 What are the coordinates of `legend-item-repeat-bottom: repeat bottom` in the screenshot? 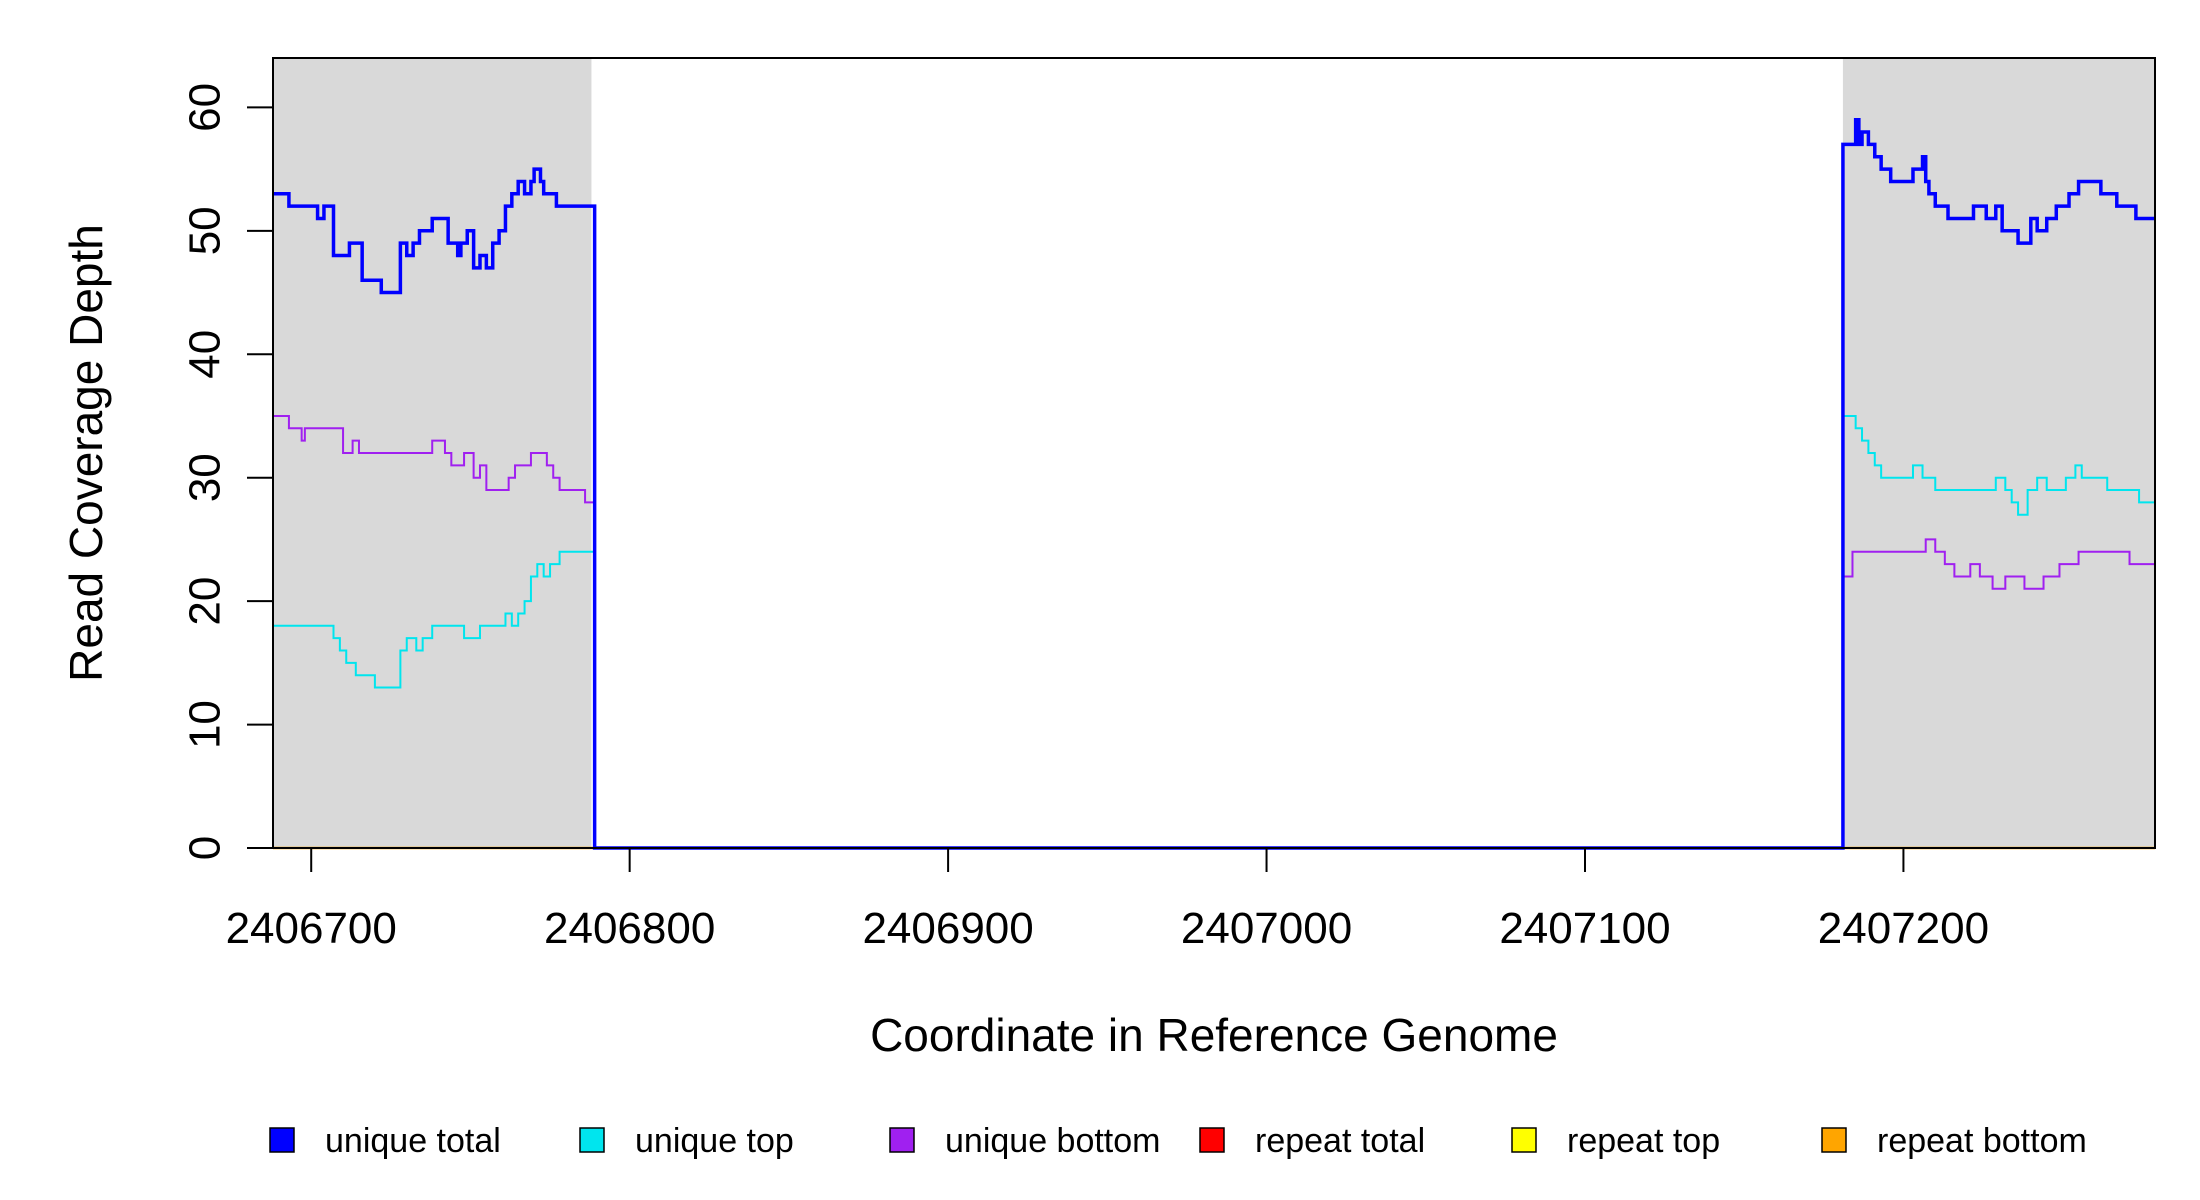 It's located at (1954, 1141).